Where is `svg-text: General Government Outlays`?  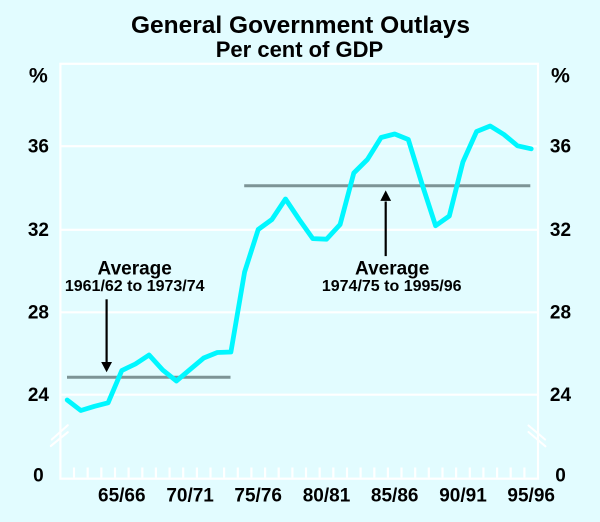
svg-text: General Government Outlays is located at coordinates (300, 25).